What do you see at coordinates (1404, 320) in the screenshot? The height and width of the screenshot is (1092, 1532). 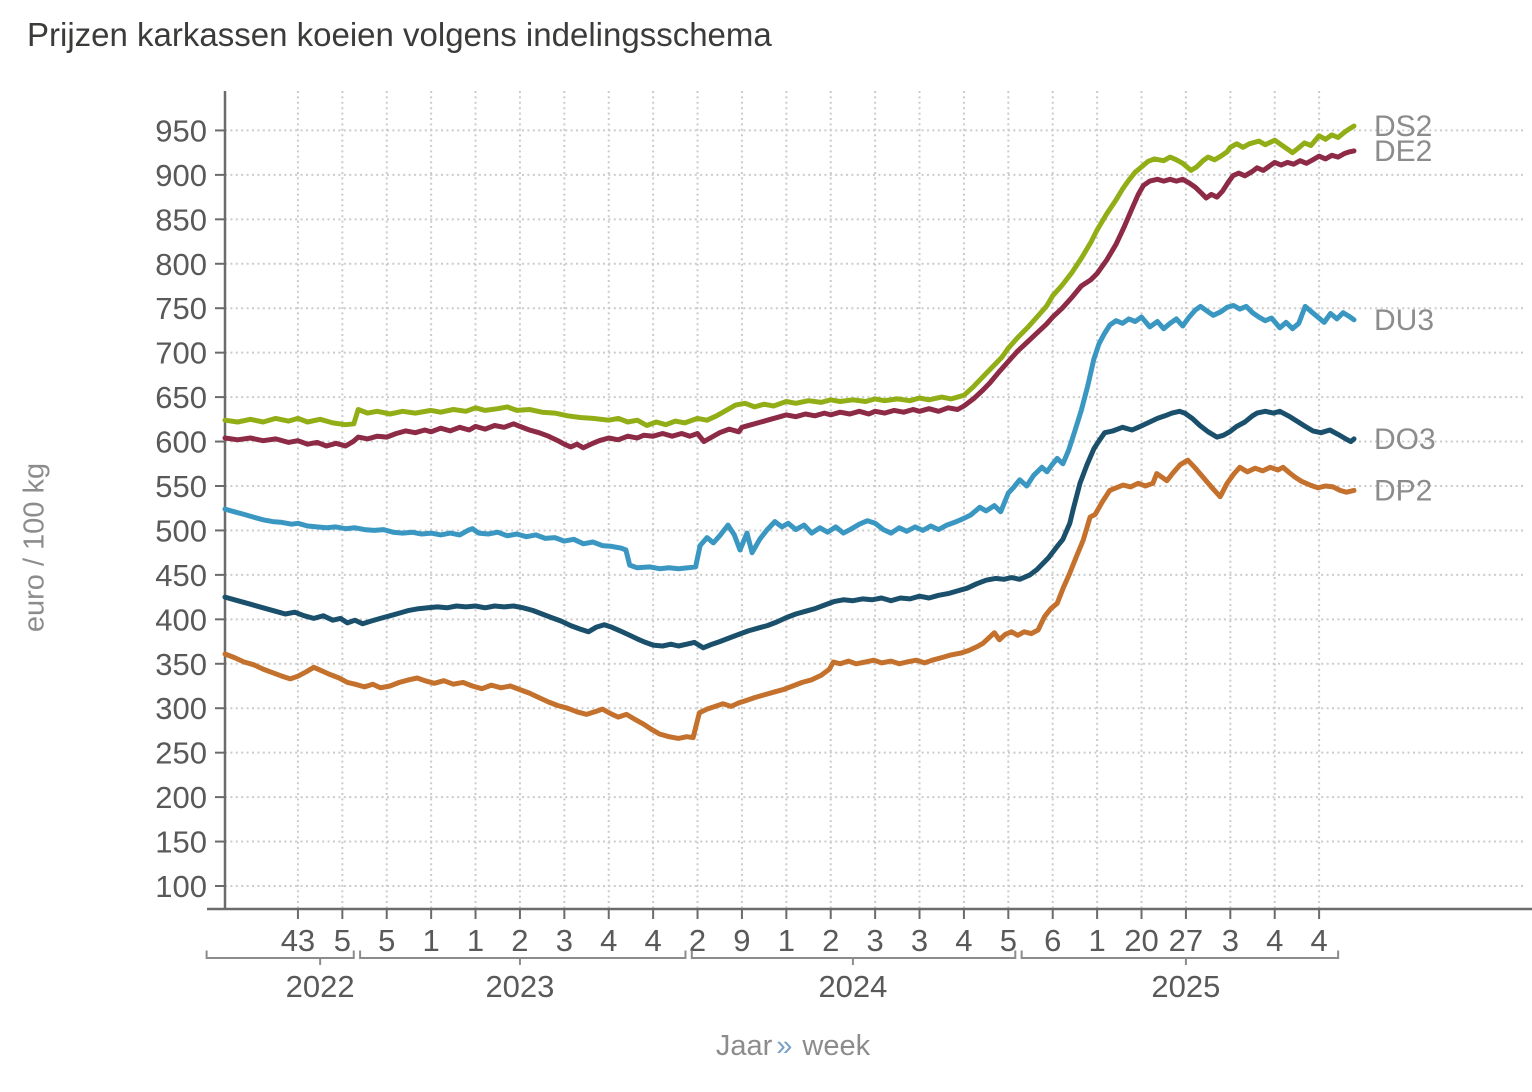 I see `legend-label-du3: DU3` at bounding box center [1404, 320].